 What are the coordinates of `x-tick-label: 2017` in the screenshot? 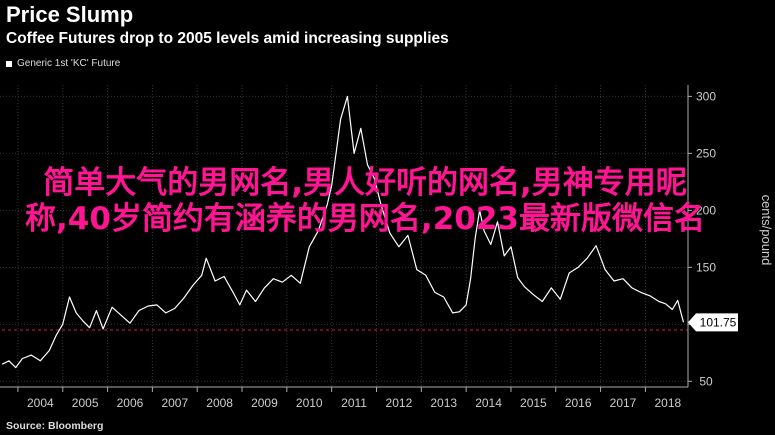 It's located at (623, 403).